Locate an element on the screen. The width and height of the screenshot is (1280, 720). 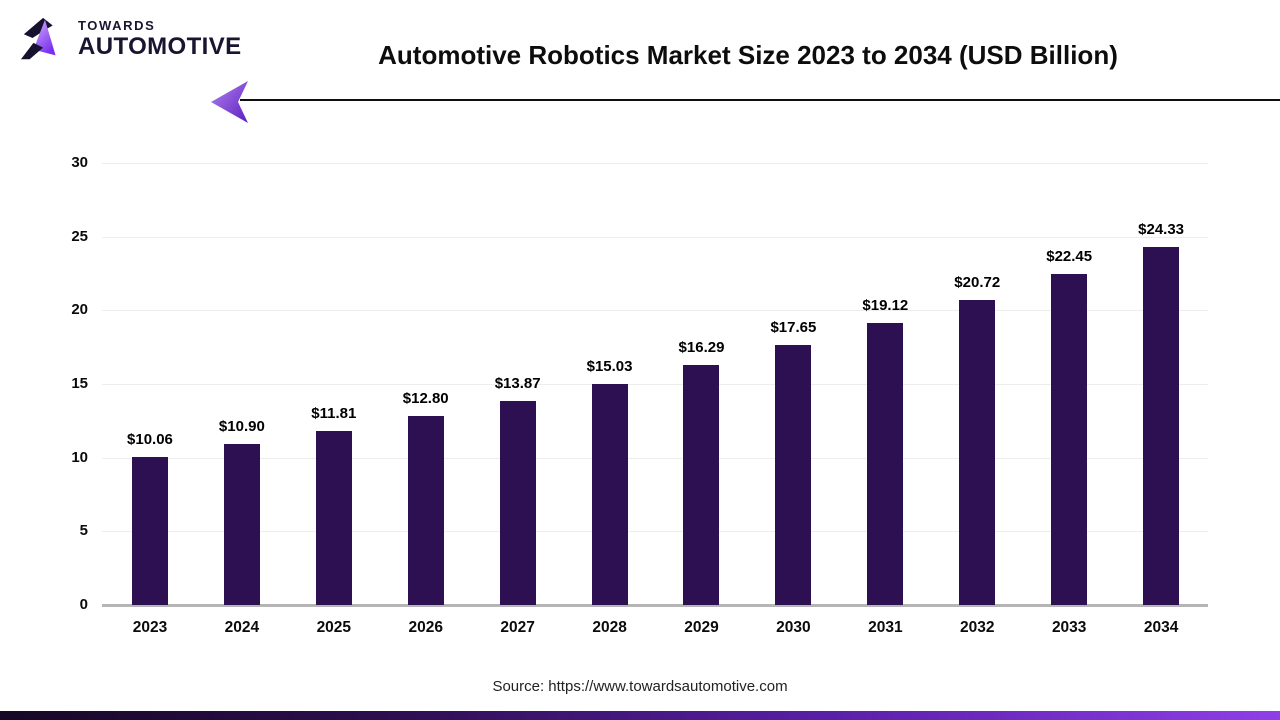
bar-group-2034: $24.33 is located at coordinates (1161, 384).